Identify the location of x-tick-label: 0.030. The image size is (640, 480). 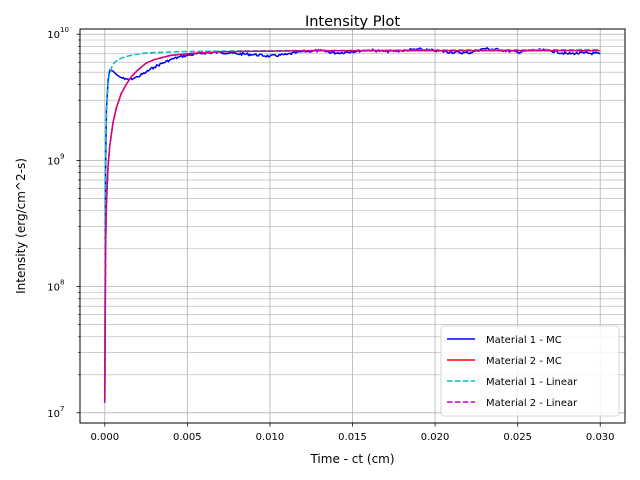
(600, 437).